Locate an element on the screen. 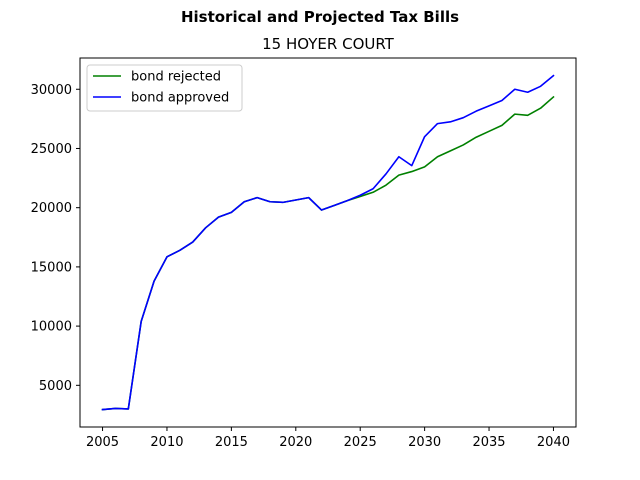 This screenshot has width=640, height=480. x-tick-label-4: 2025 is located at coordinates (360, 442).